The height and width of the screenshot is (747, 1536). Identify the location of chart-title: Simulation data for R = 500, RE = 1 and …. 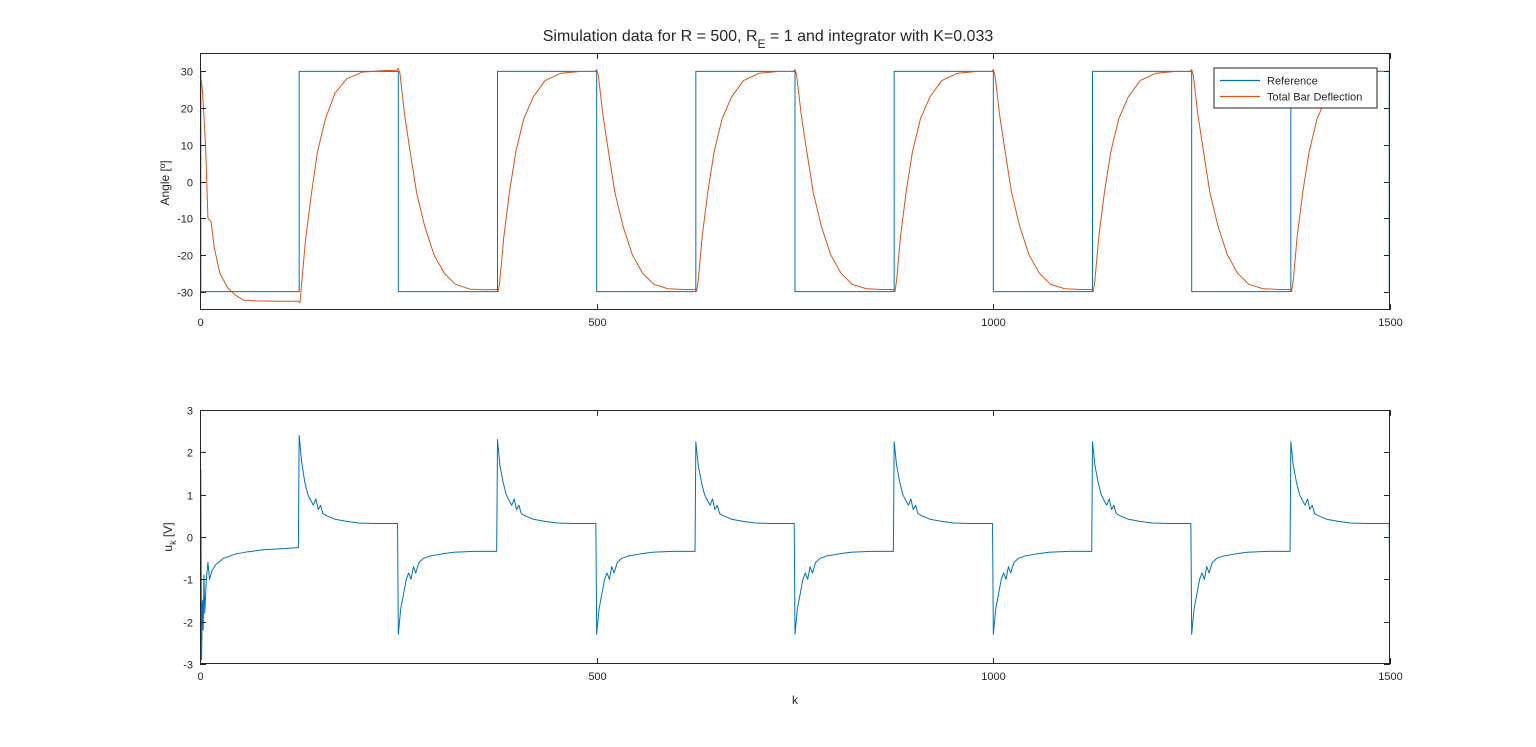
(768, 39).